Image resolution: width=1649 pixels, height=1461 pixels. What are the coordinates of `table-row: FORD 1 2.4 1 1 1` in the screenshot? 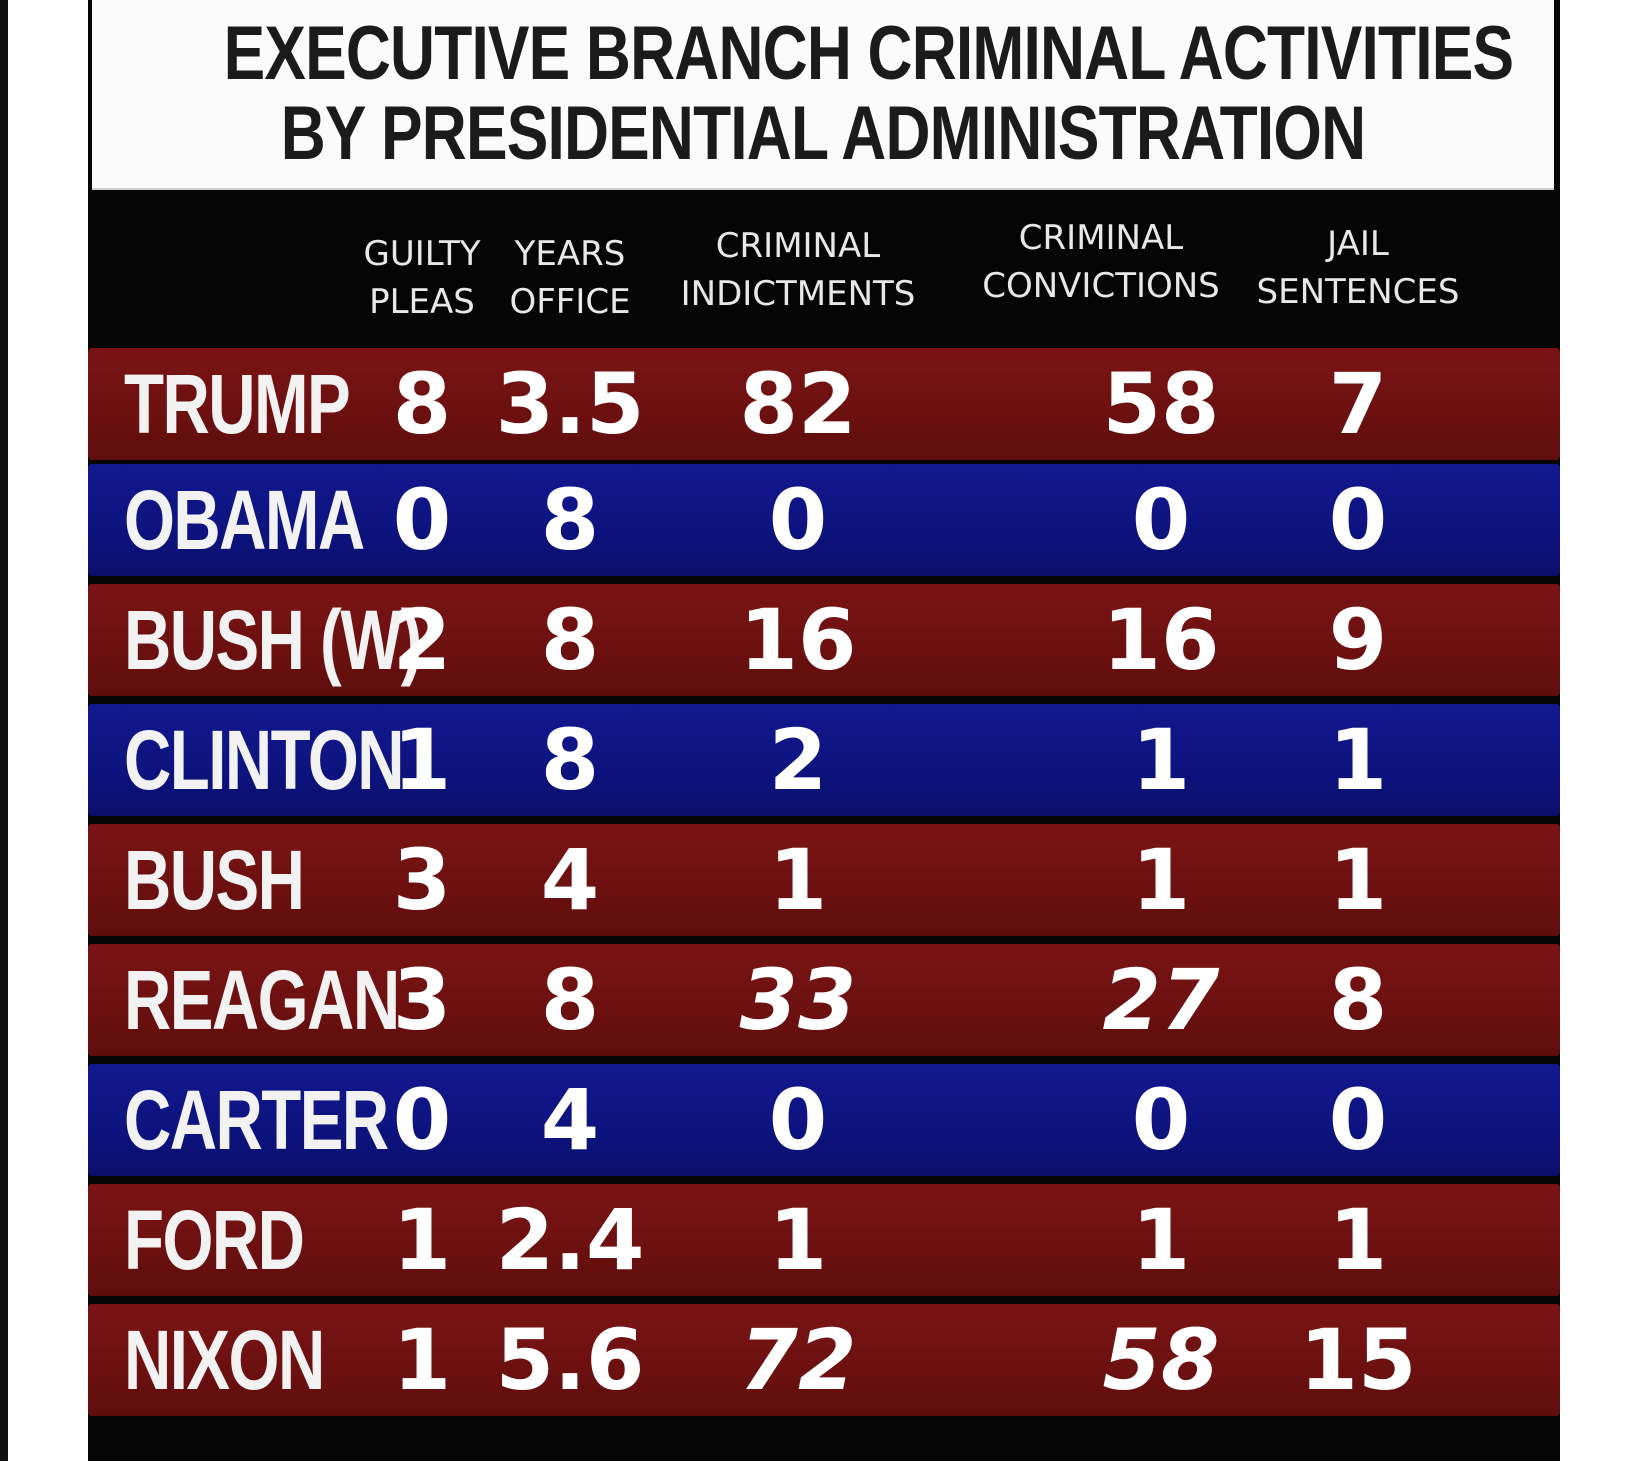 It's located at (824, 1240).